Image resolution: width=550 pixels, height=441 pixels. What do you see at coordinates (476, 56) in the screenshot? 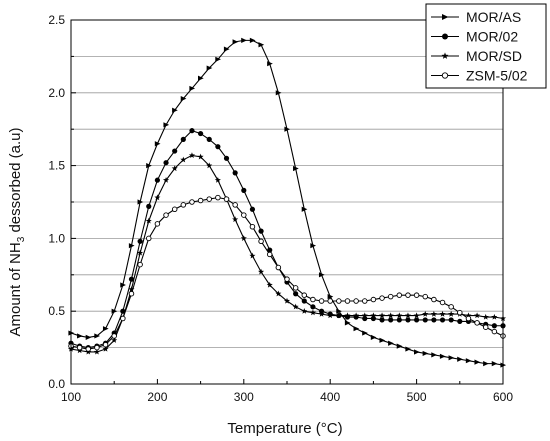
I see `legend-item: MOR/SD` at bounding box center [476, 56].